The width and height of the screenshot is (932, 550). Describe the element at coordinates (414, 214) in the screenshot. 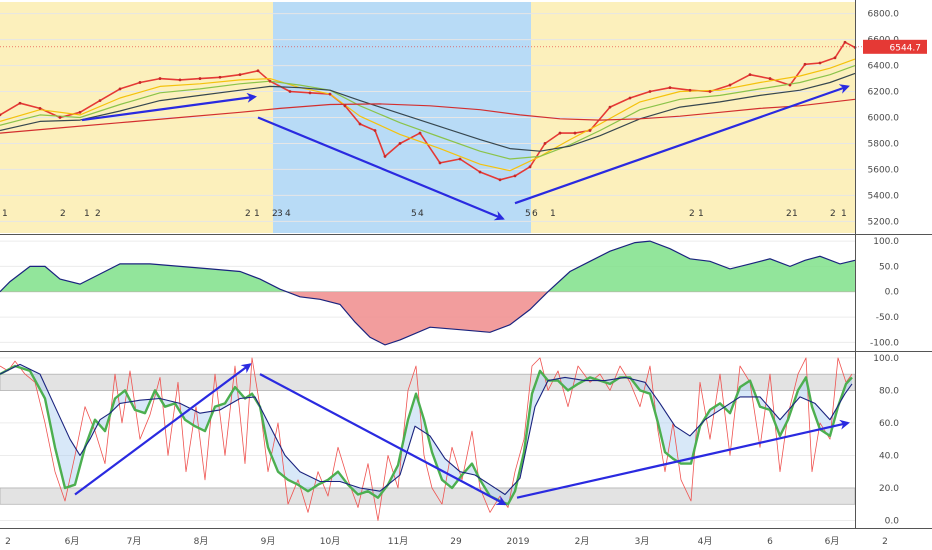

I see `wave-marker-9: 5` at that location.